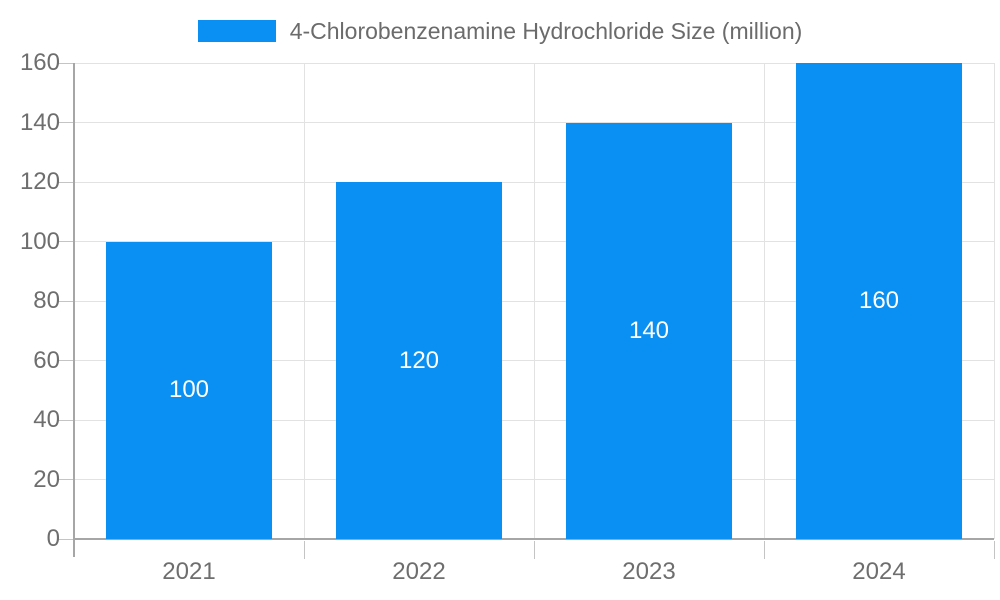  What do you see at coordinates (74, 310) in the screenshot?
I see `y-axis-line` at bounding box center [74, 310].